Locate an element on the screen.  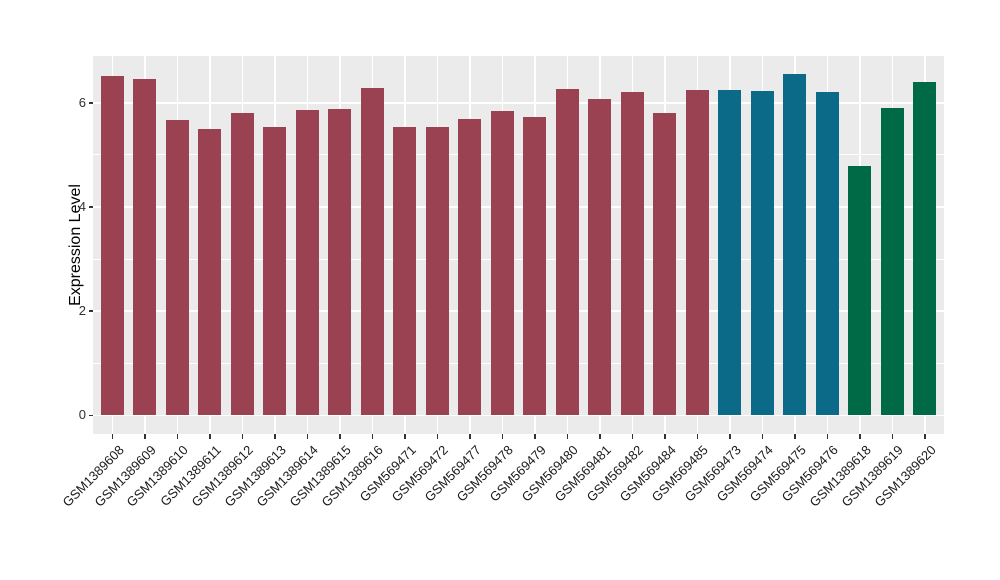
y-tick-label: 2 is located at coordinates (82, 311).